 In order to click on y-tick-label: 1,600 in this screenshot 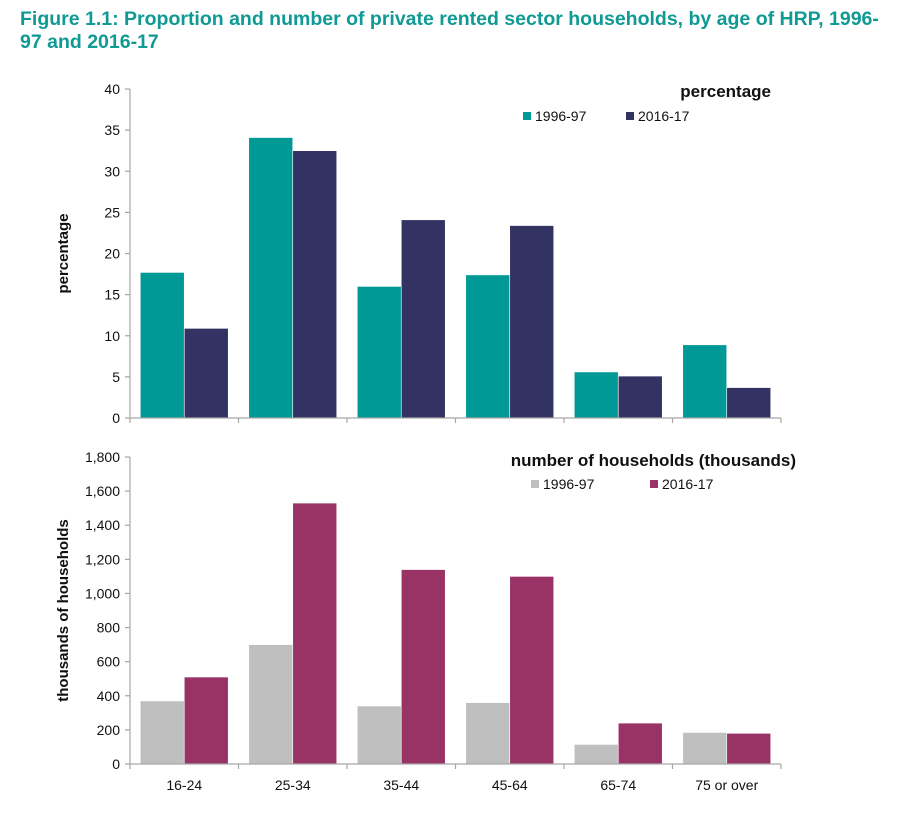, I will do `click(102, 491)`.